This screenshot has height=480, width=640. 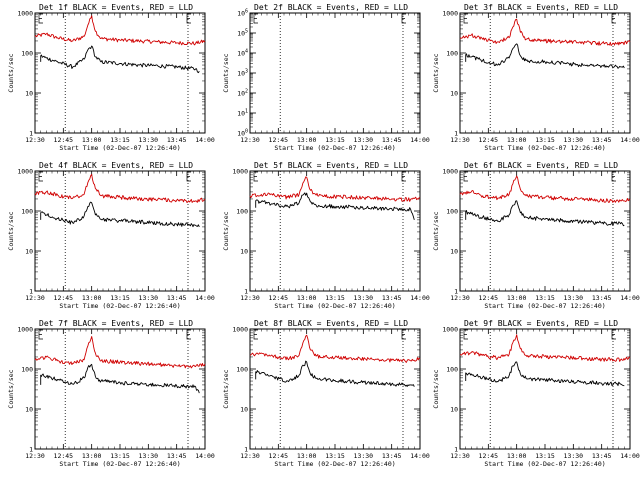 What do you see at coordinates (242, 53) in the screenshot?
I see `y-tick-label: 10⁴` at bounding box center [242, 53].